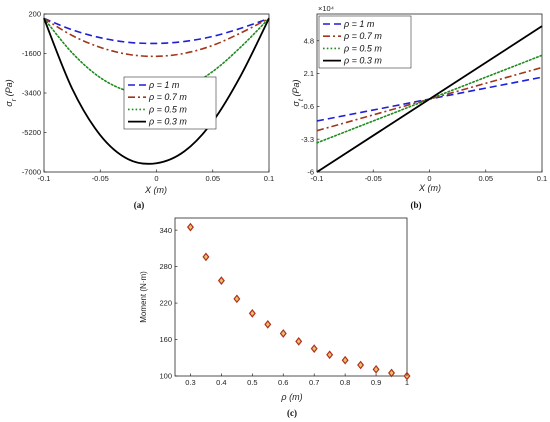 The height and width of the screenshot is (422, 550). I want to click on panel-a-x-tick-label: -0.1, so click(44, 178).